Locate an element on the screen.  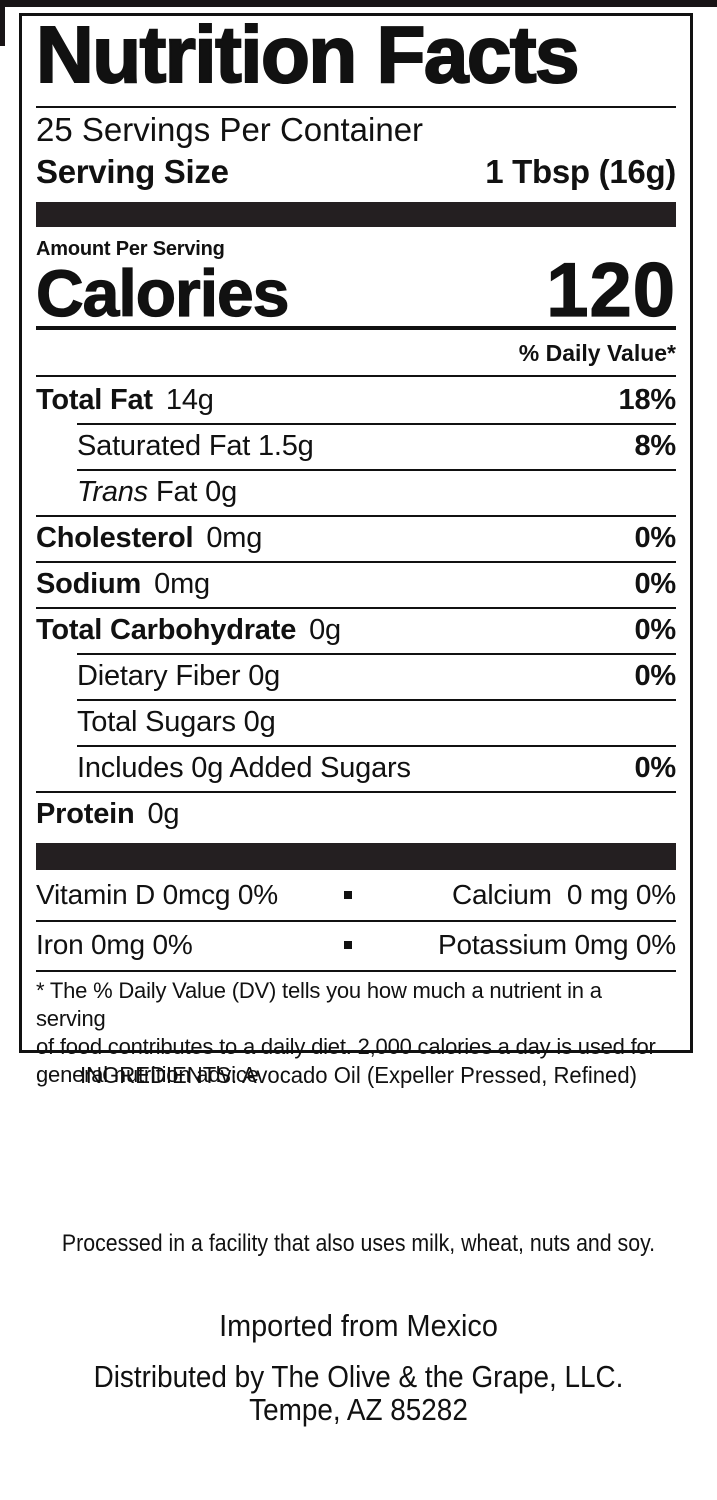
nutrient-name: Protein 0g is located at coordinates (108, 814).